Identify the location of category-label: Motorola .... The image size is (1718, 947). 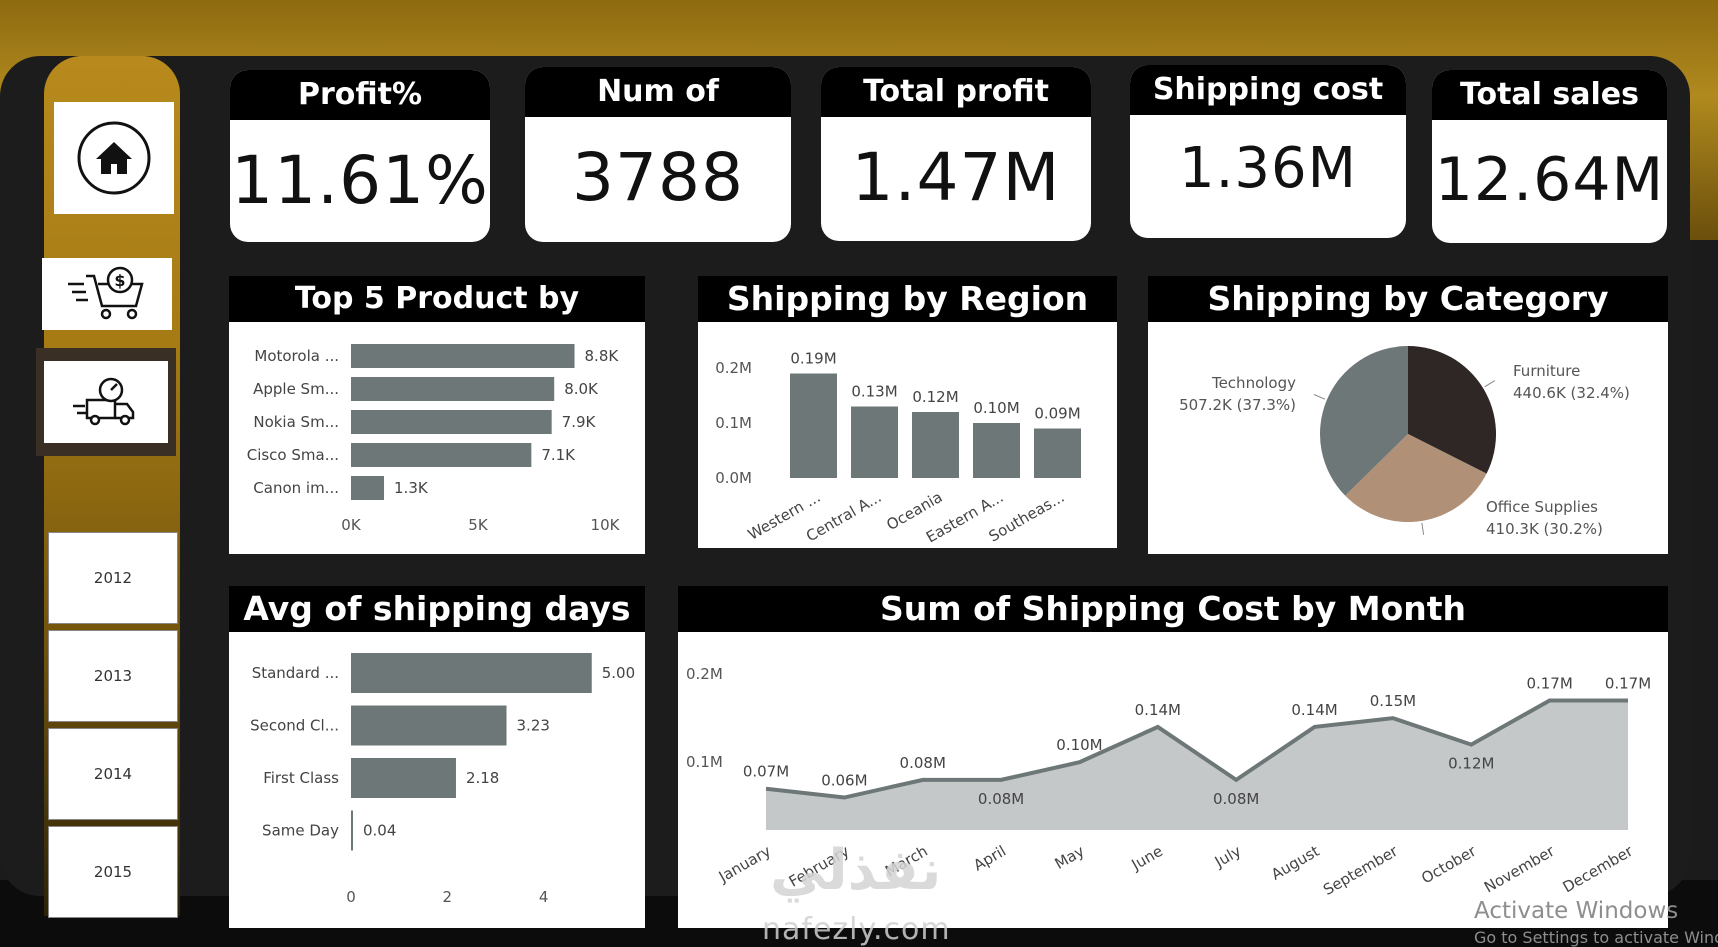
(296, 356).